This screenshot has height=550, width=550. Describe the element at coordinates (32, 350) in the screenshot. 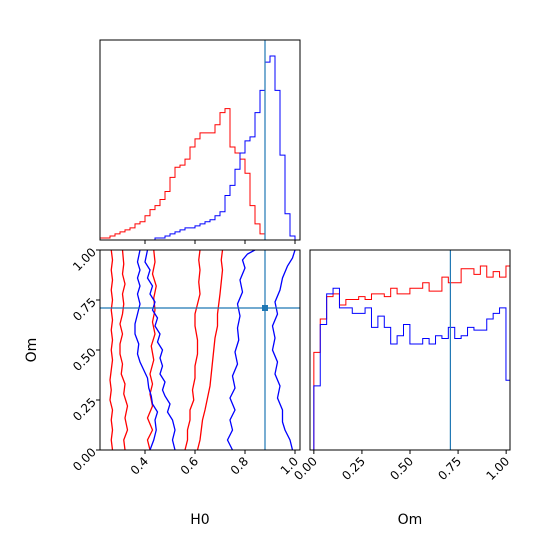

I see `contour-ylabel: Om` at that location.